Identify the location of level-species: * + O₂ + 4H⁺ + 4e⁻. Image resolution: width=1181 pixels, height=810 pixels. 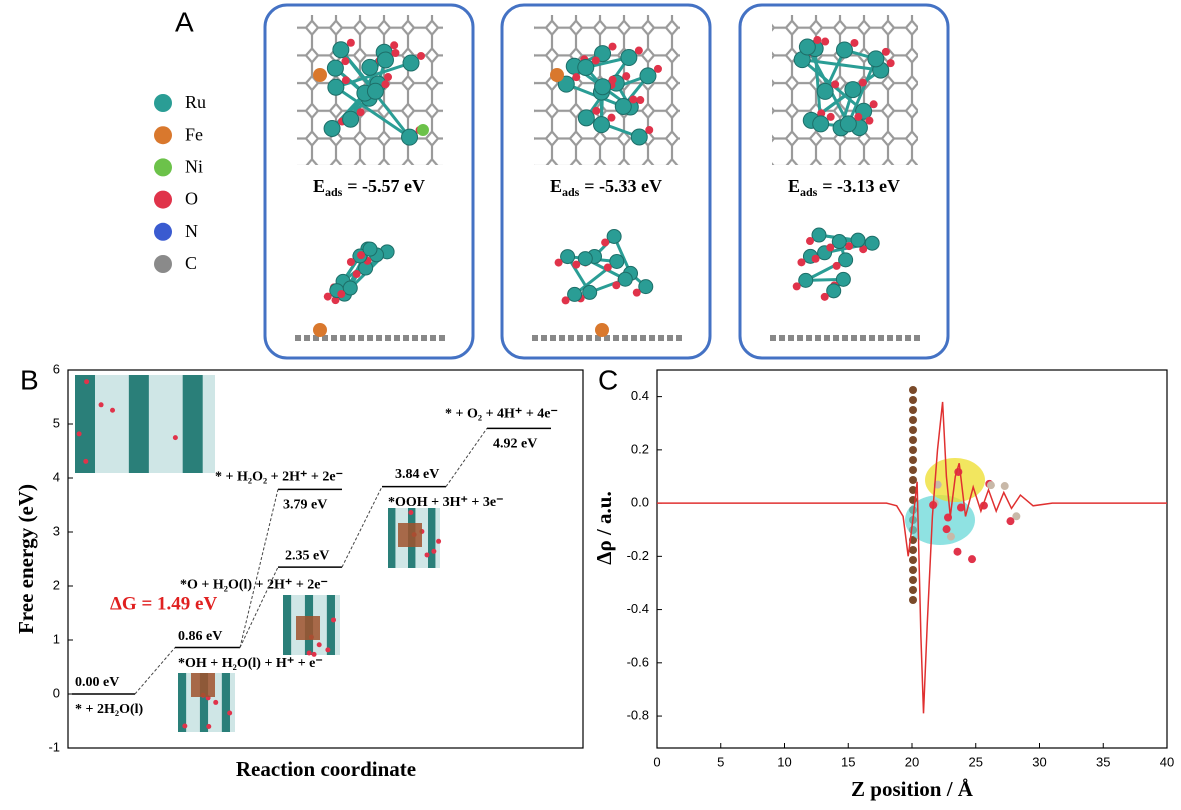
(501, 414).